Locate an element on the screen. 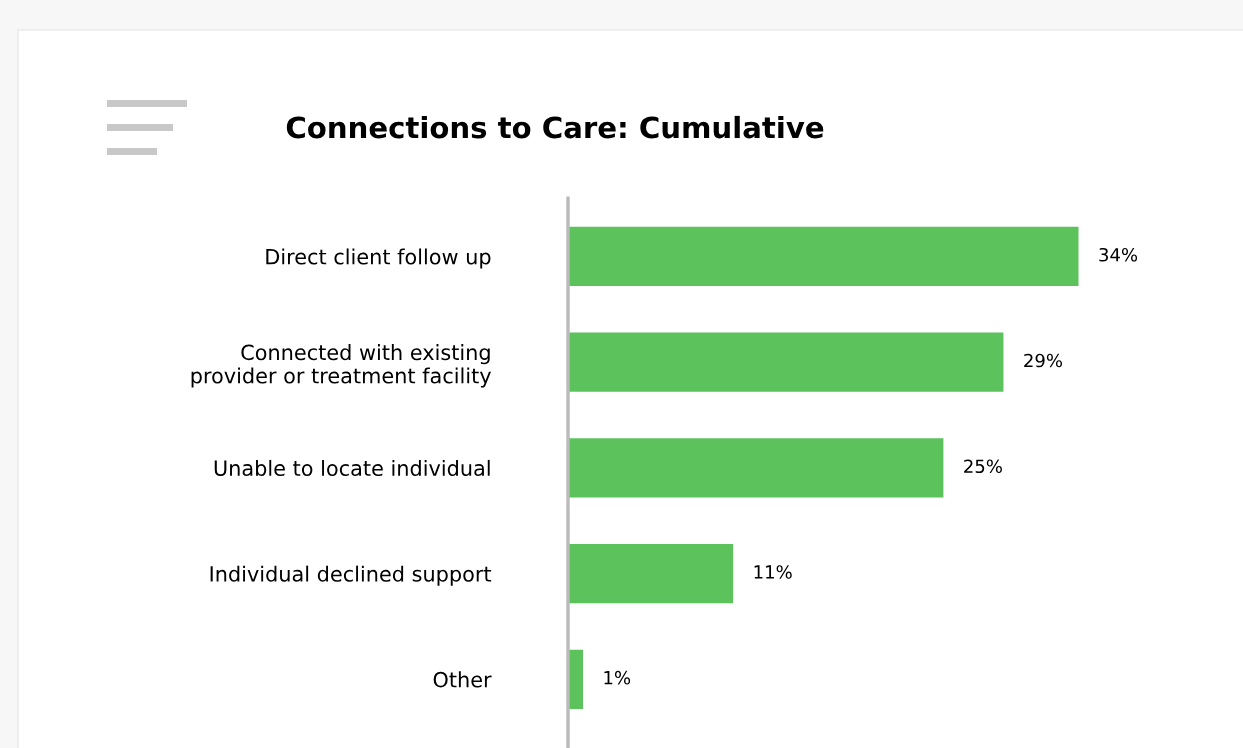 This screenshot has width=1243, height=748. y-tick-label: Individual declined support is located at coordinates (351, 575).